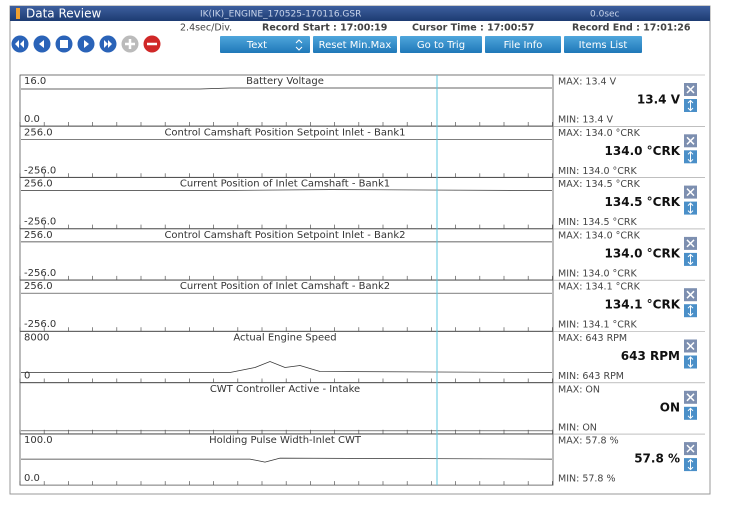  What do you see at coordinates (592, 338) in the screenshot?
I see `max-value: MAX: 643 RPM` at bounding box center [592, 338].